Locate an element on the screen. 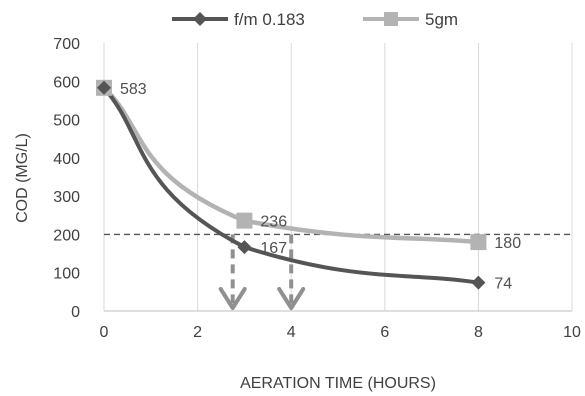 Image resolution: width=585 pixels, height=396 pixels. legend: f/m 0.183 5gm is located at coordinates (315, 19).